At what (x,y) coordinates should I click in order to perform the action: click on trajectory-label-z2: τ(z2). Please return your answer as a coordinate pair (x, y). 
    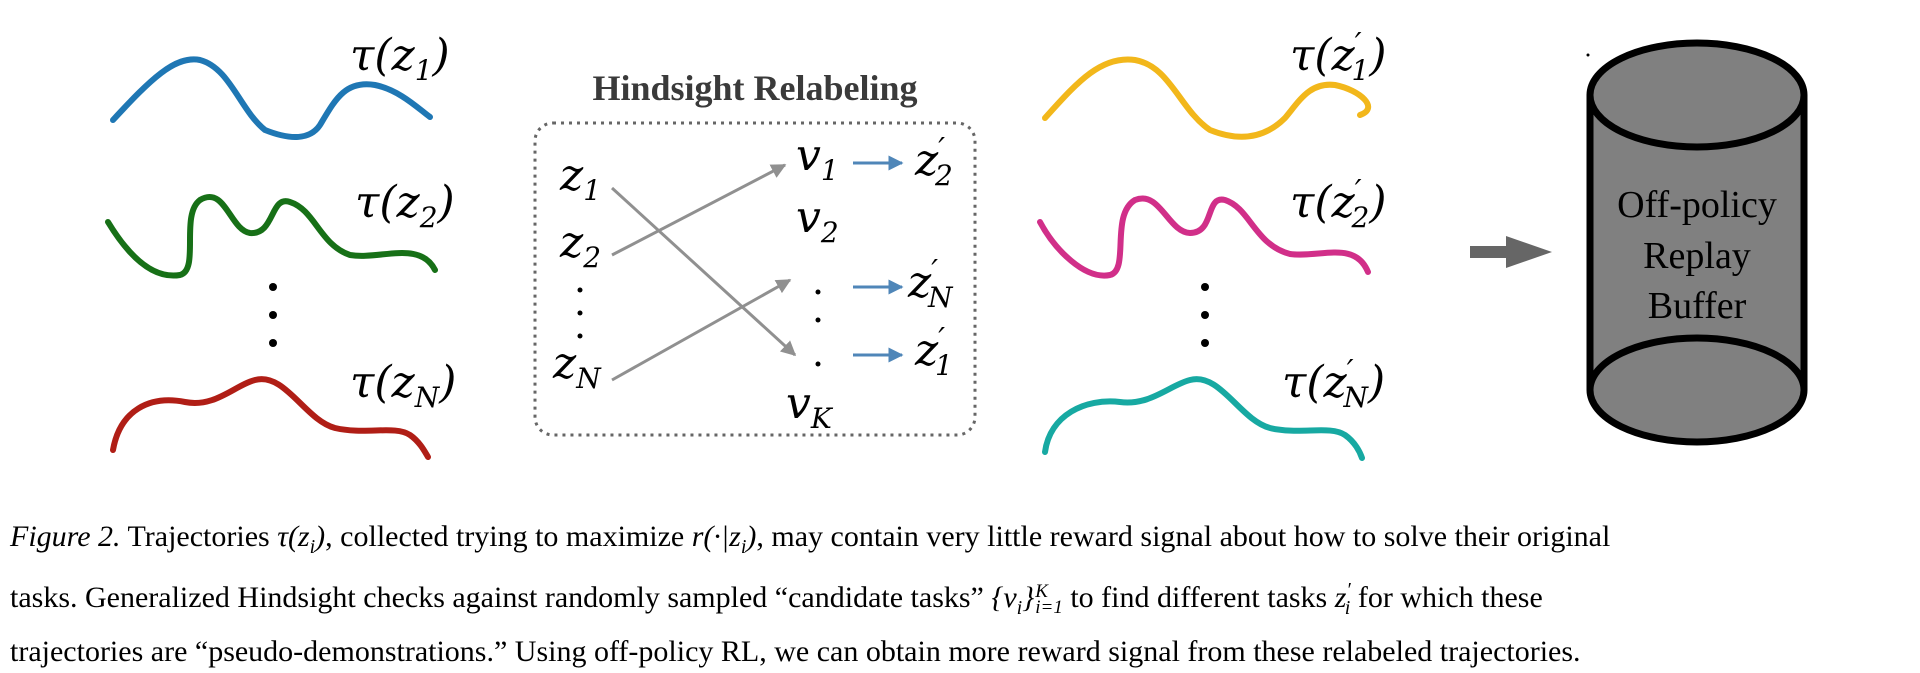
    Looking at the image, I should click on (405, 205).